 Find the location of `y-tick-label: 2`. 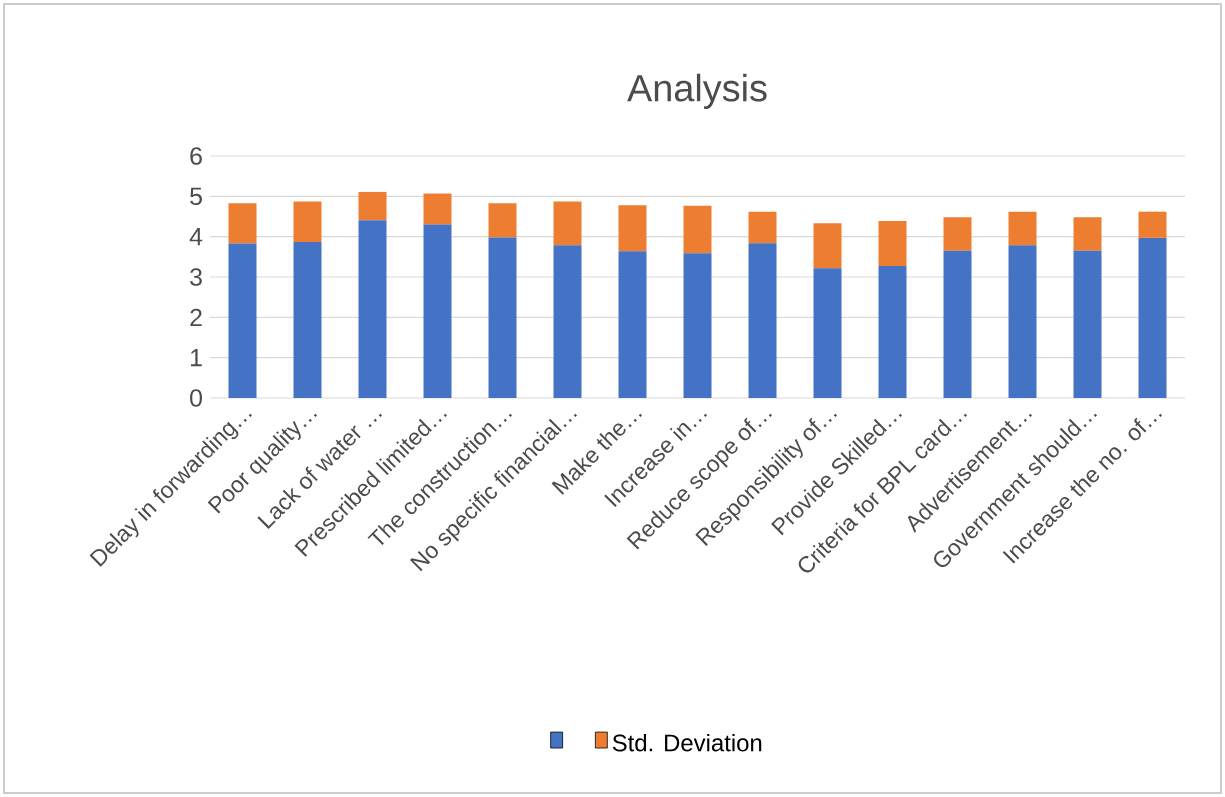

y-tick-label: 2 is located at coordinates (196, 317).